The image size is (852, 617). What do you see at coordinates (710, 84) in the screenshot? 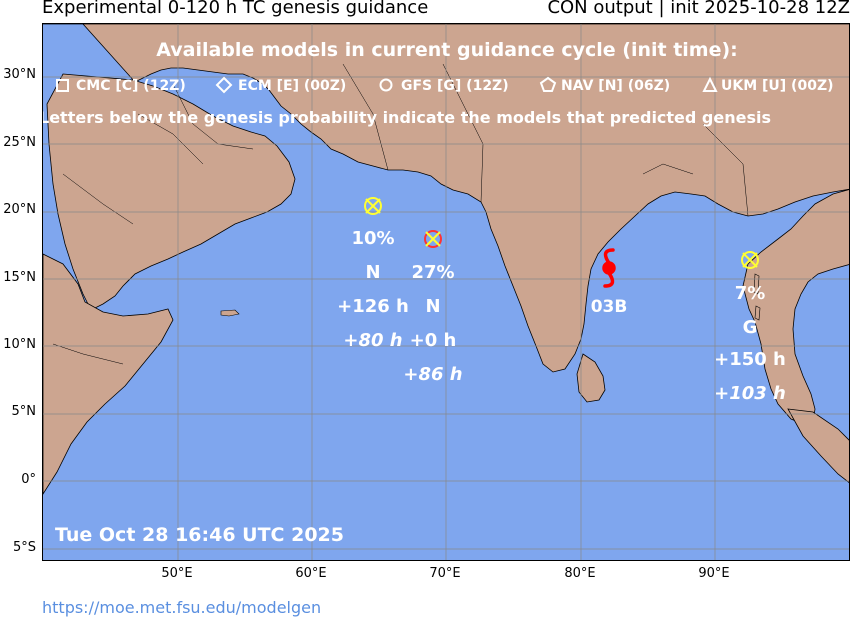
I see `triangle-icon` at bounding box center [710, 84].